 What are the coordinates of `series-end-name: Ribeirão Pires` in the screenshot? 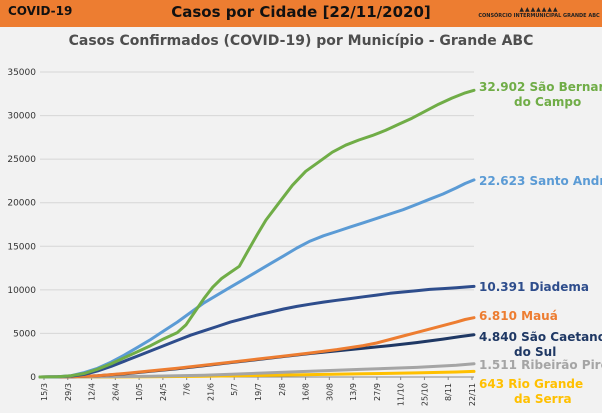 It's located at (561, 365).